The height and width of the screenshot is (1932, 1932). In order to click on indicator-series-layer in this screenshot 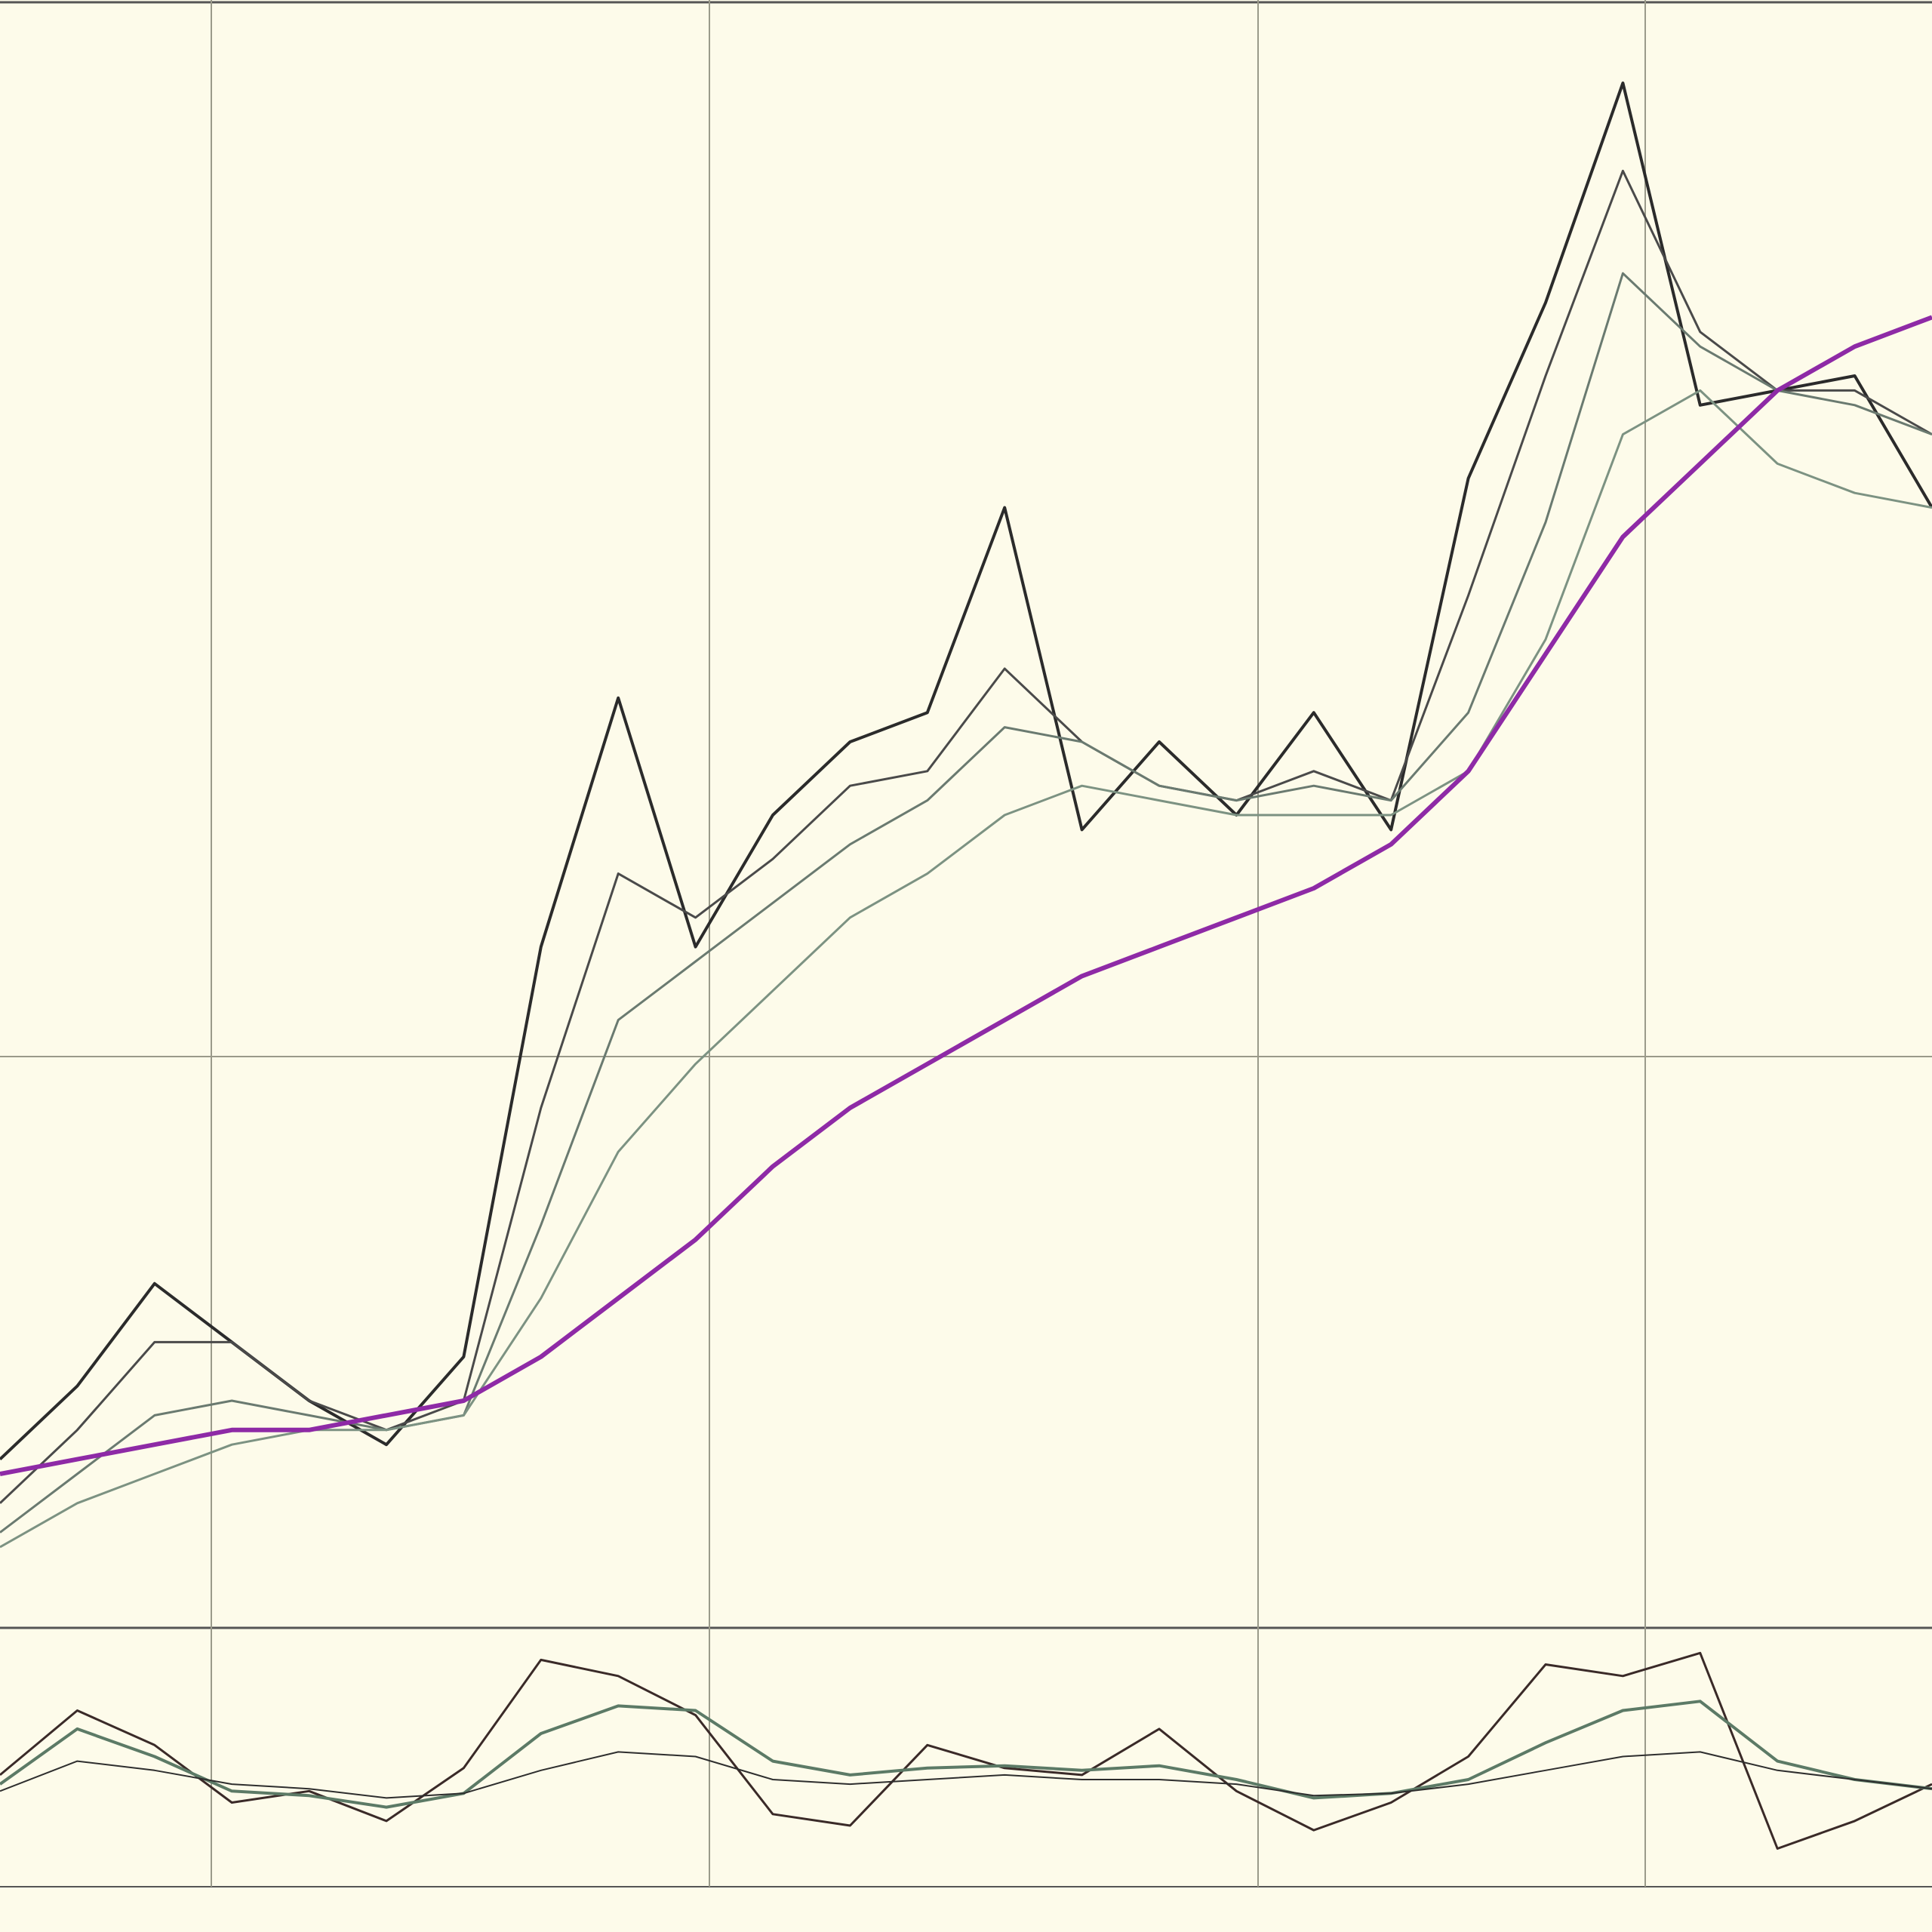, I will do `click(966, 1750)`.